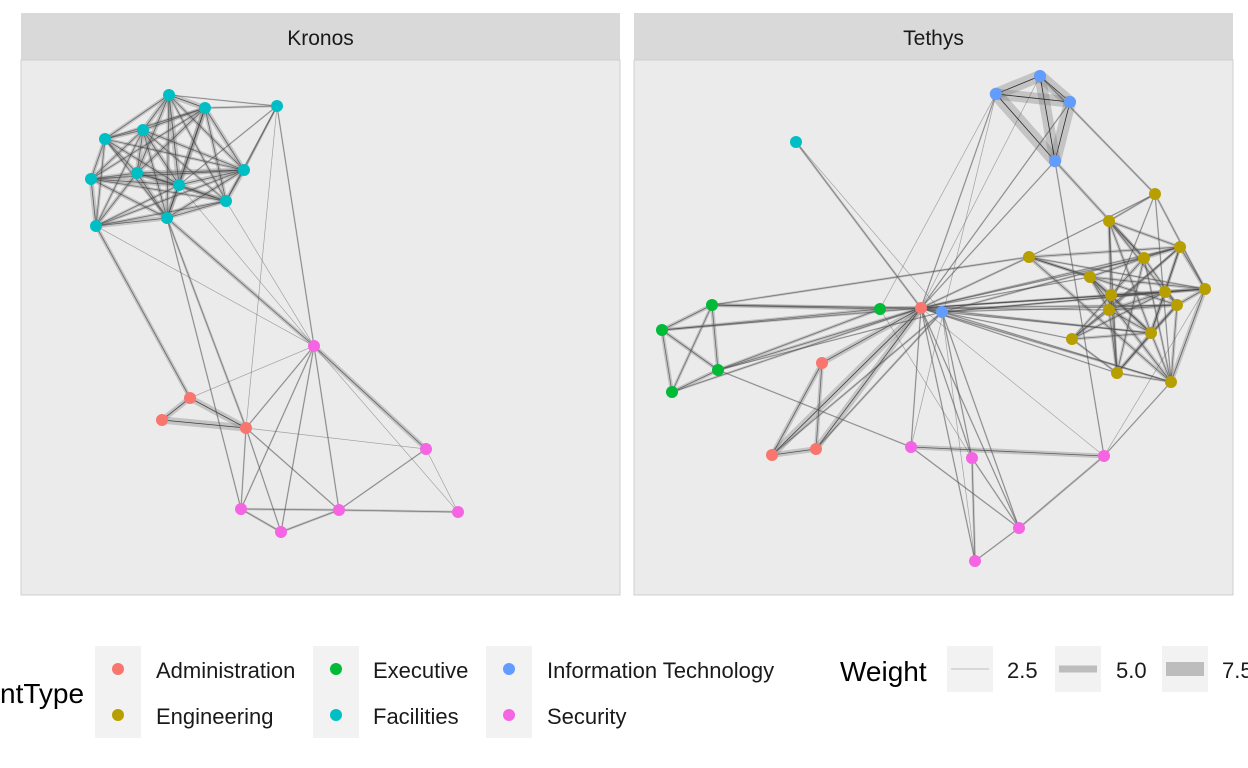 The image size is (1248, 768). I want to click on legend-label: Administration, so click(225, 670).